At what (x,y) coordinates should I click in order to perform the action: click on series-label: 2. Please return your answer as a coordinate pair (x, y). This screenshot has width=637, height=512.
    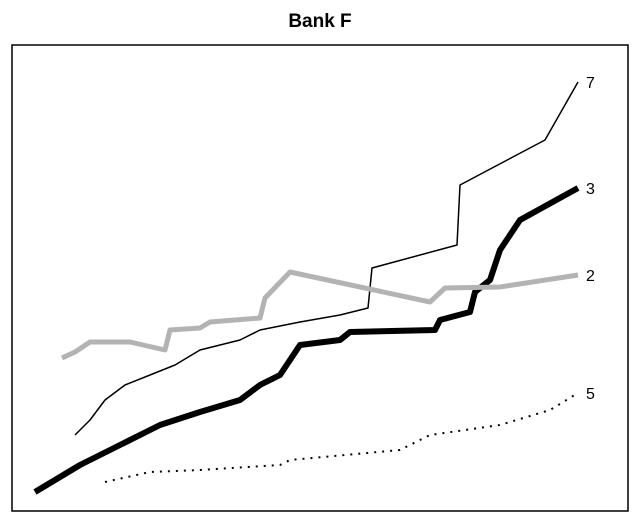
    Looking at the image, I should click on (590, 276).